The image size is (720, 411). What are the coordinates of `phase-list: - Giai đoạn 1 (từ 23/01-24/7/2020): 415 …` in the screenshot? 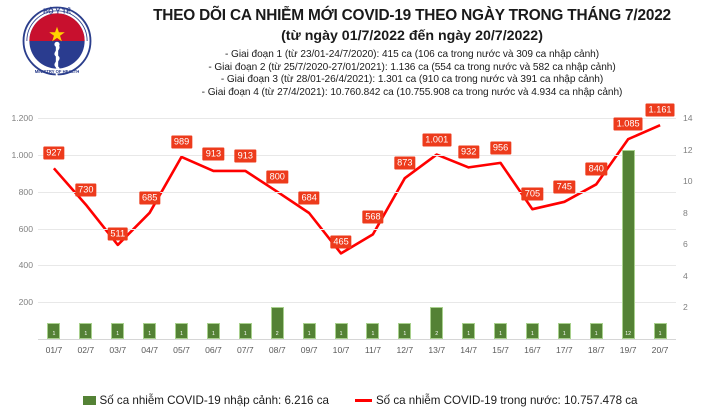 It's located at (412, 74).